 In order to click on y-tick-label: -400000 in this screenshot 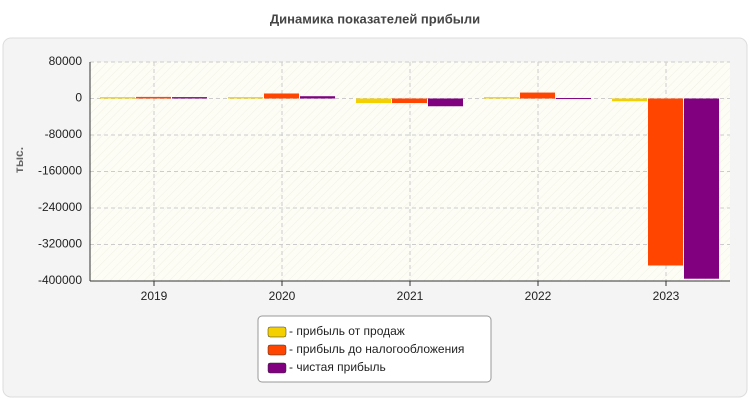, I will do `click(60, 280)`.